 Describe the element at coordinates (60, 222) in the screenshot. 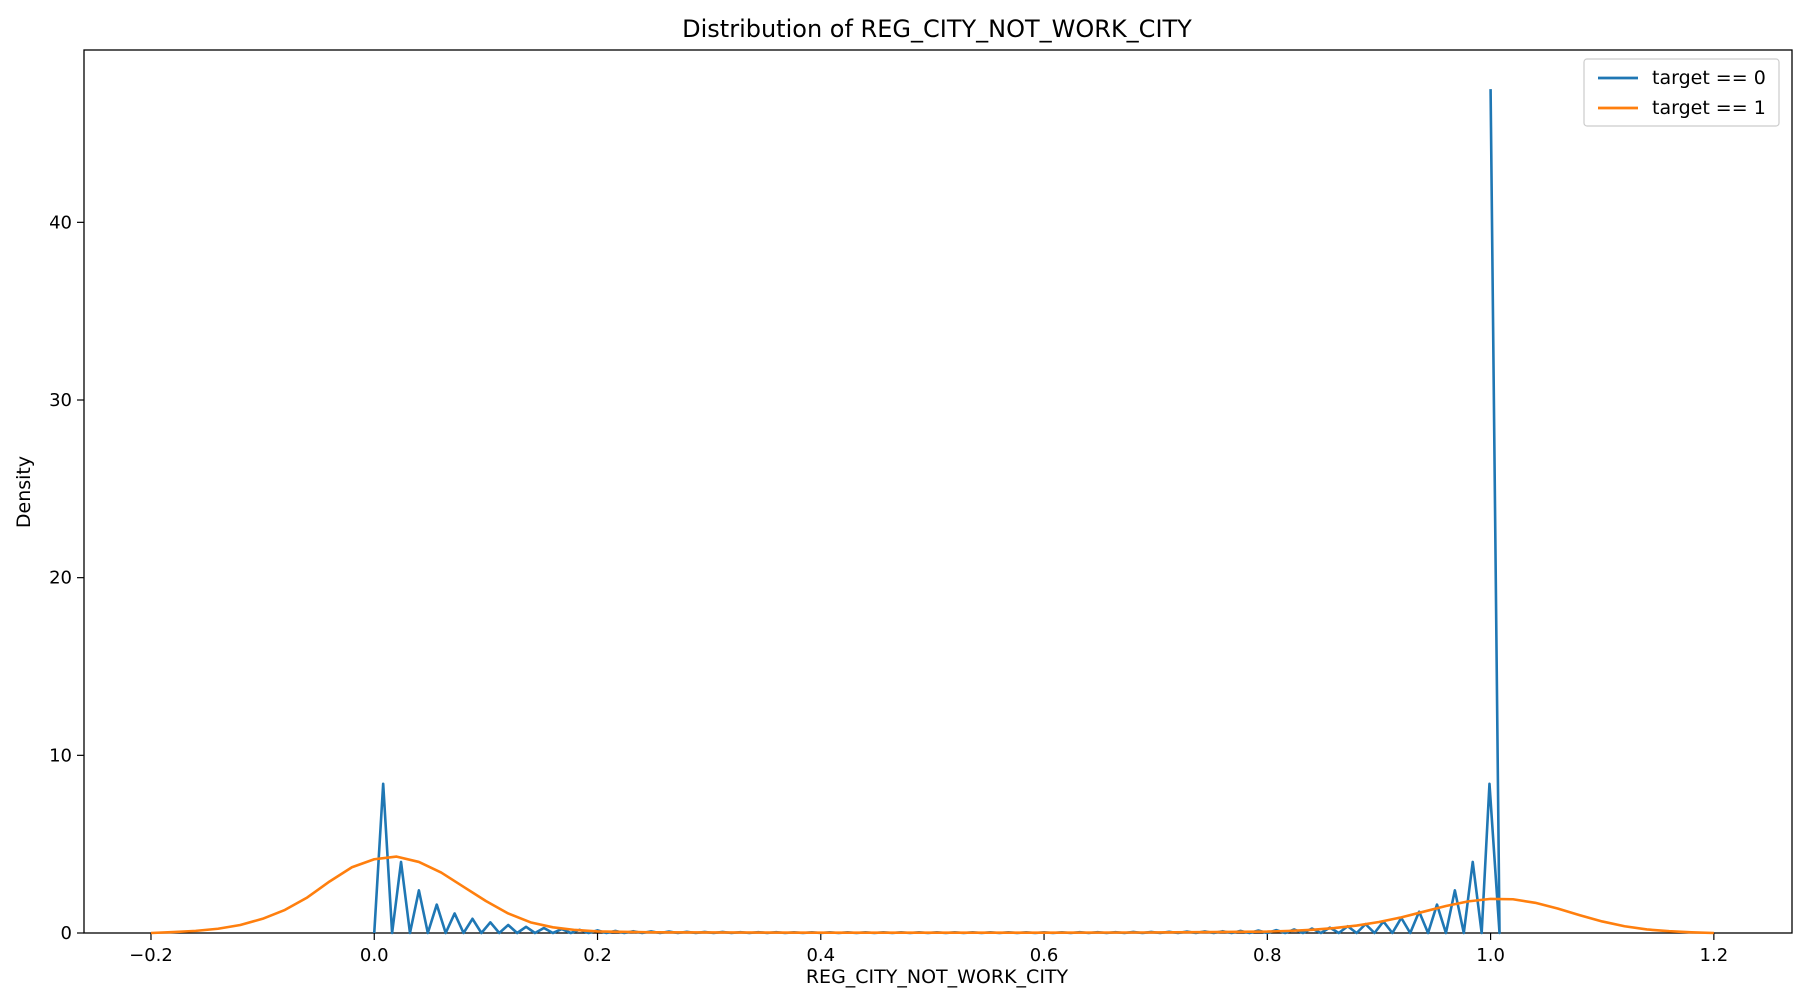

I see `y-tick-label: 40` at that location.